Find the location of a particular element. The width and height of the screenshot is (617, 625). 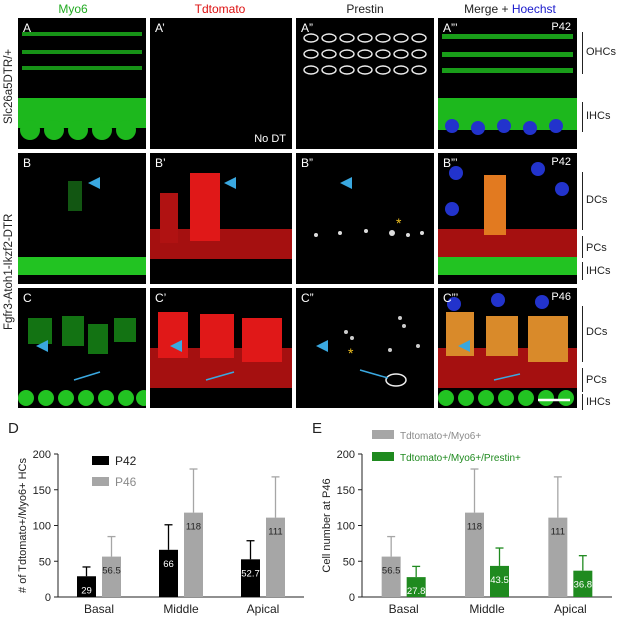

panel-c-myo6: C is located at coordinates (82, 348).